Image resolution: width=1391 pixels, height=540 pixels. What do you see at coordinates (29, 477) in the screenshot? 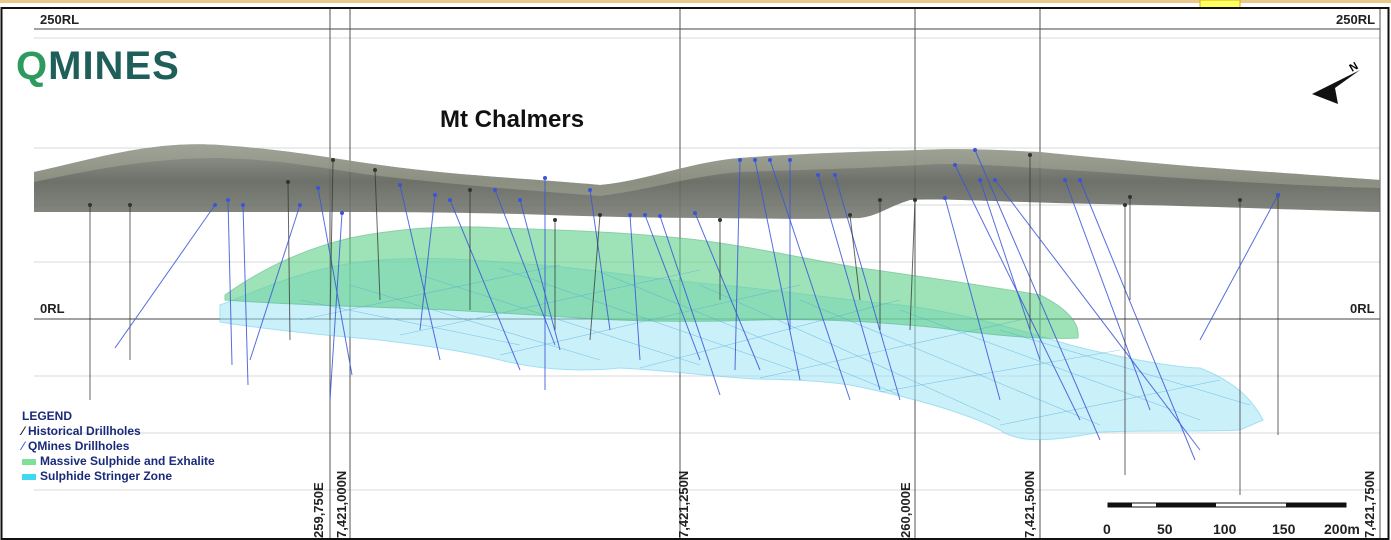
I see `stringer-zone-swatch` at bounding box center [29, 477].